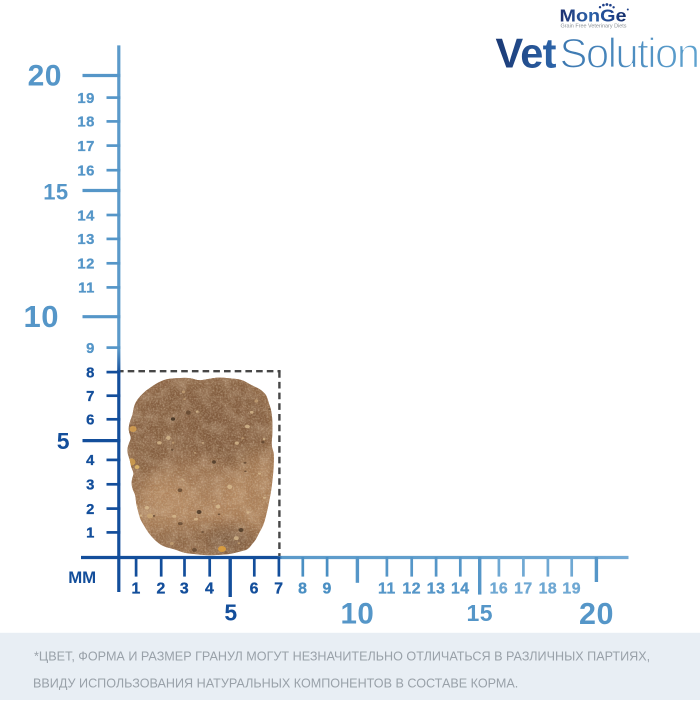  What do you see at coordinates (629, 52) in the screenshot?
I see `svg-text: Solution` at bounding box center [629, 52].